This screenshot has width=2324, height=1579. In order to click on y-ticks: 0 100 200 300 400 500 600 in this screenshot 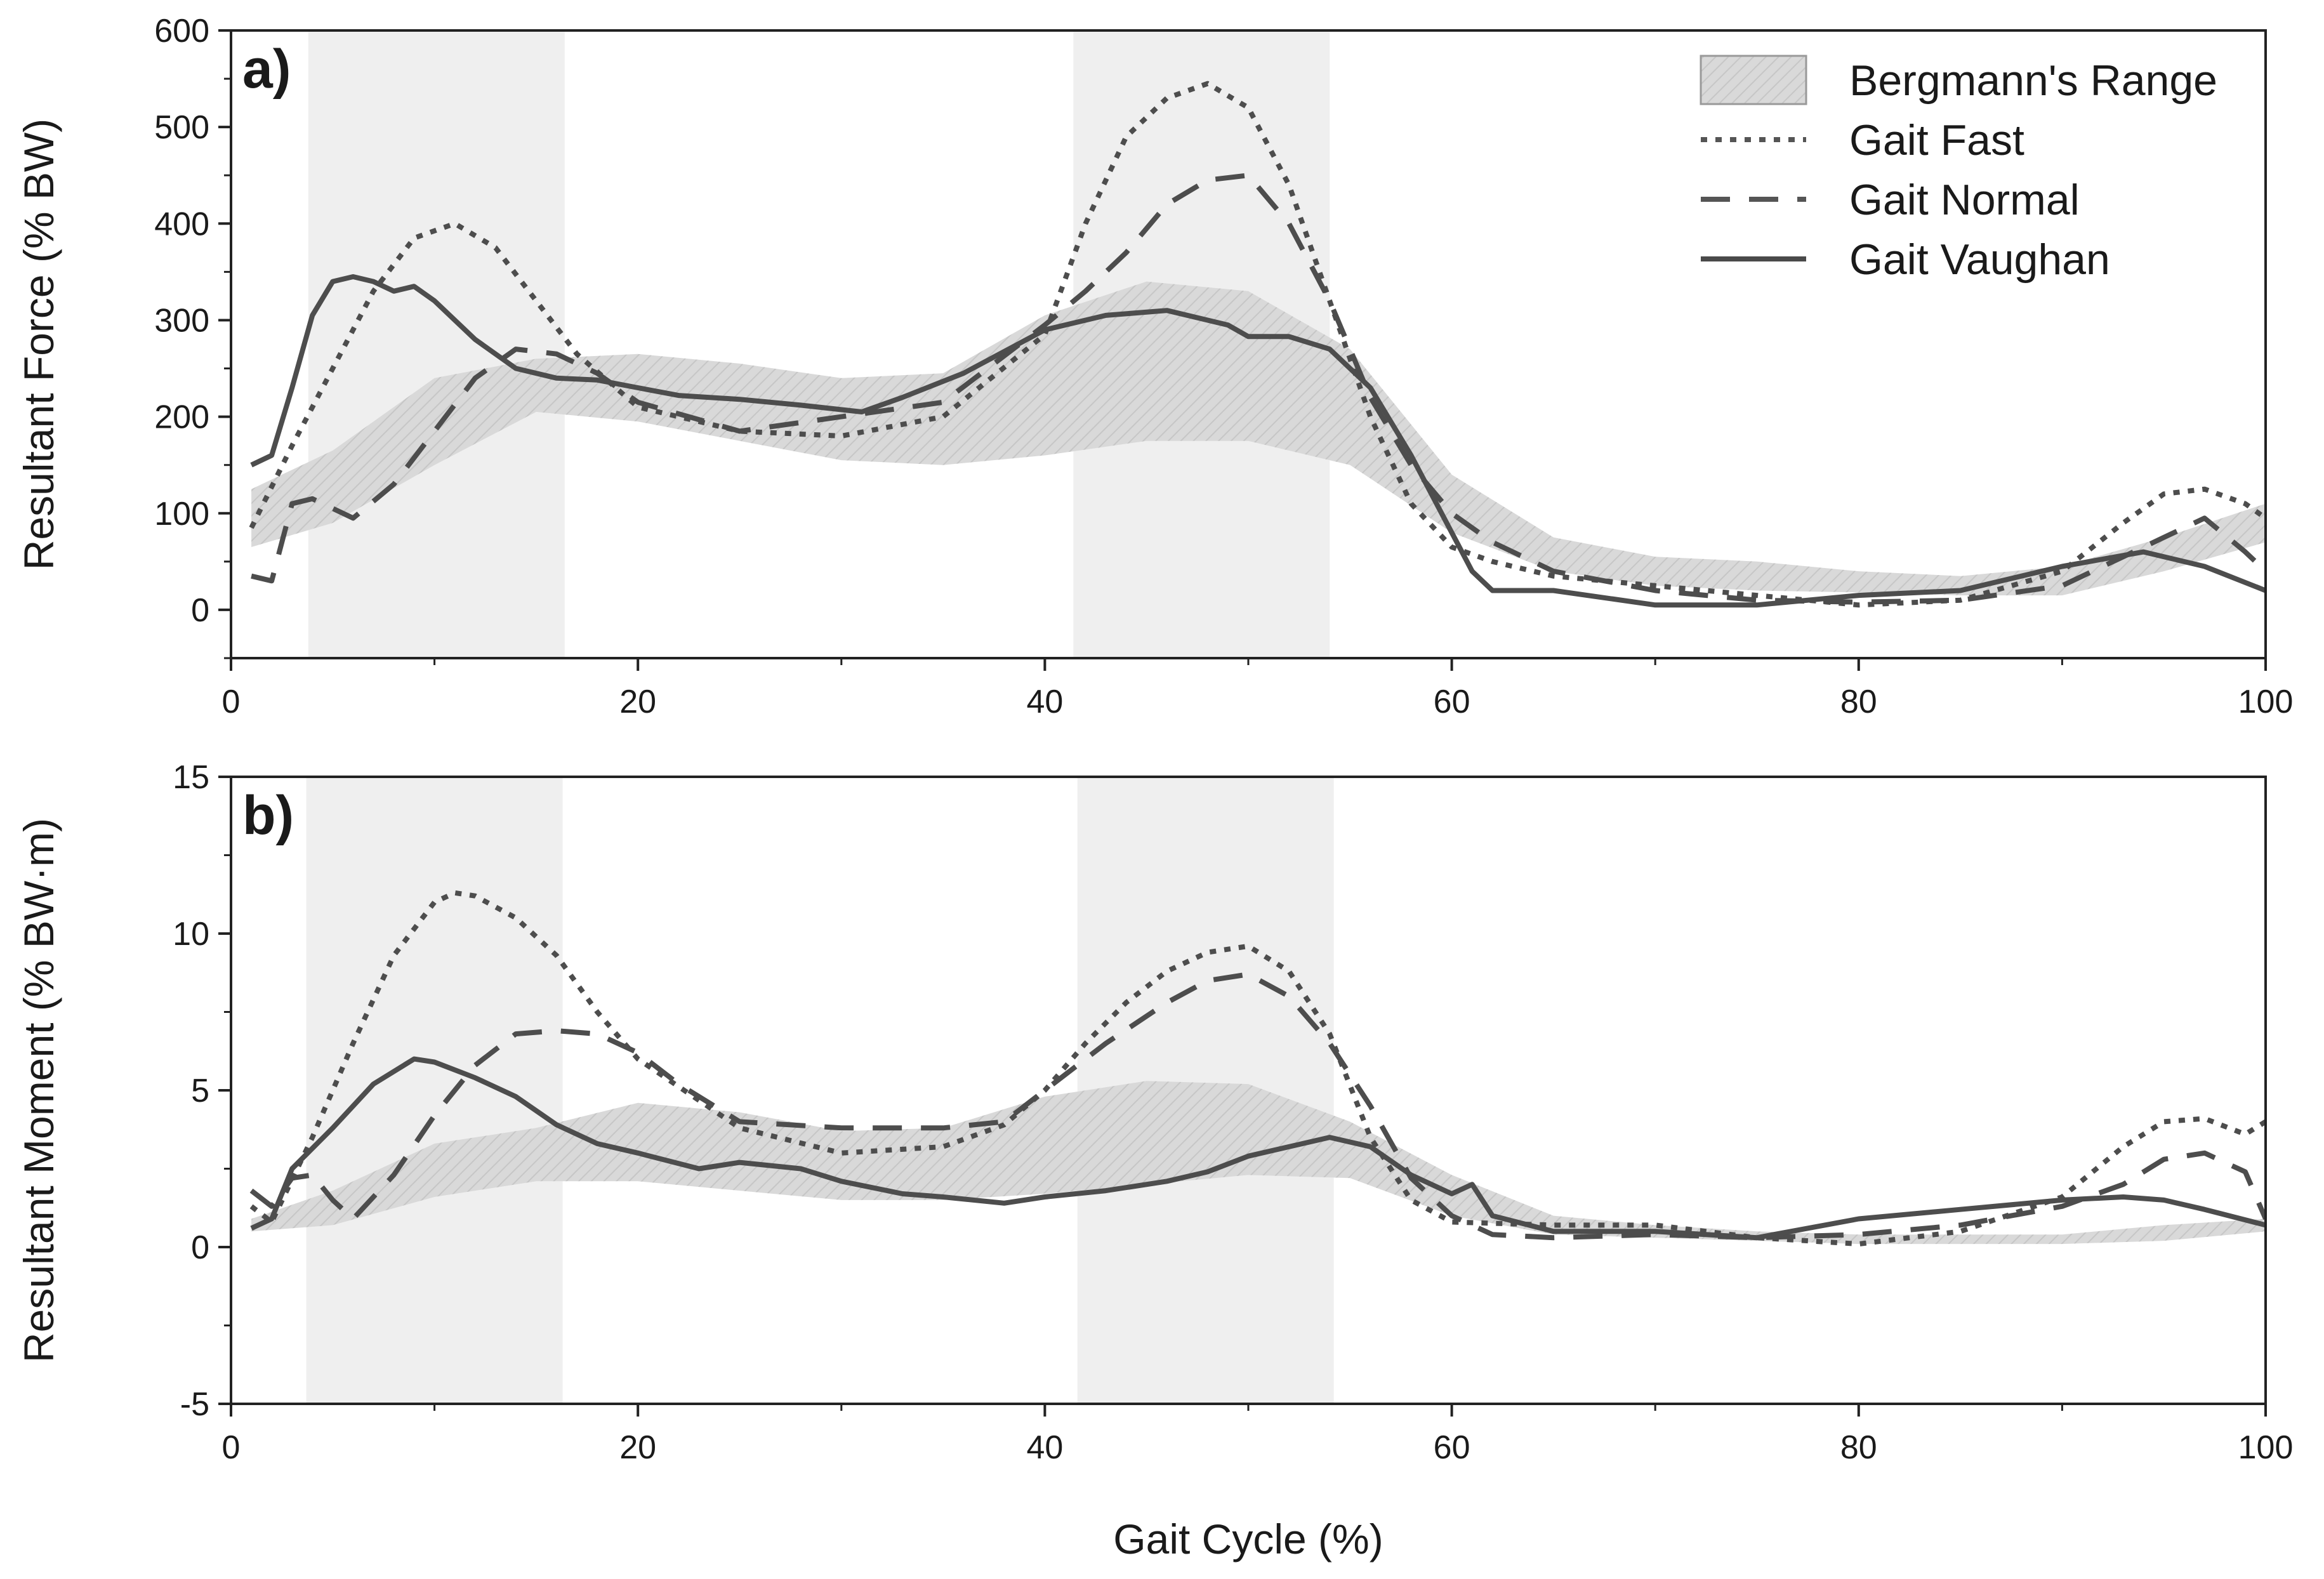, I will do `click(192, 336)`.